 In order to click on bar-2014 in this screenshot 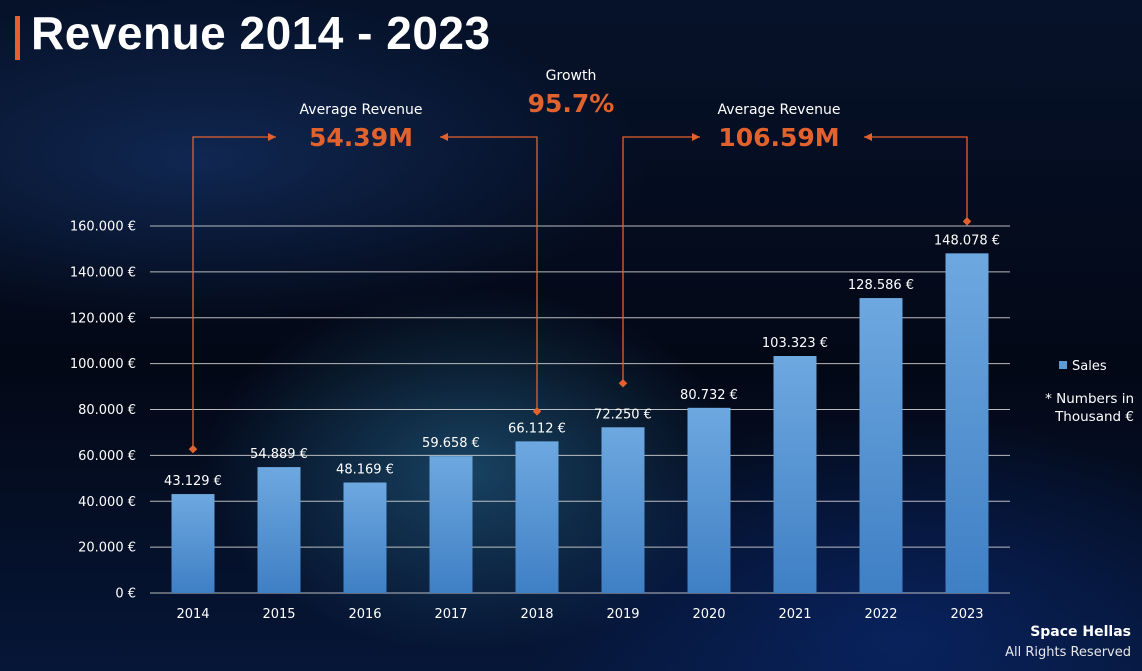, I will do `click(193, 543)`.